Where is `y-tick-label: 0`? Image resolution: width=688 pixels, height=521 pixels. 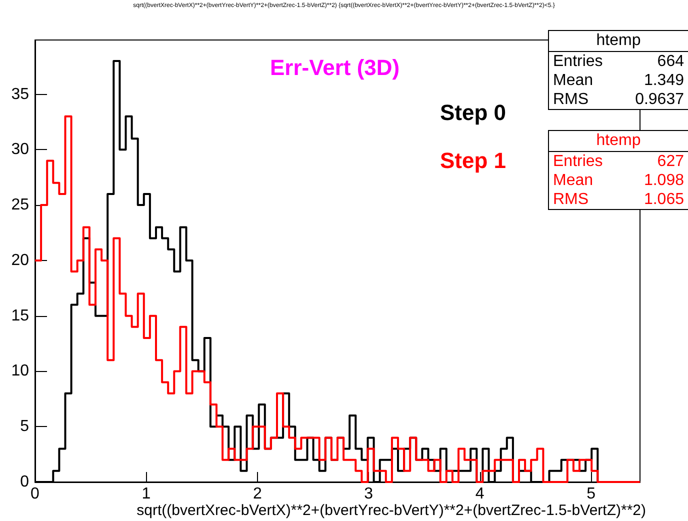
y-tick-label: 0 is located at coordinates (25, 482).